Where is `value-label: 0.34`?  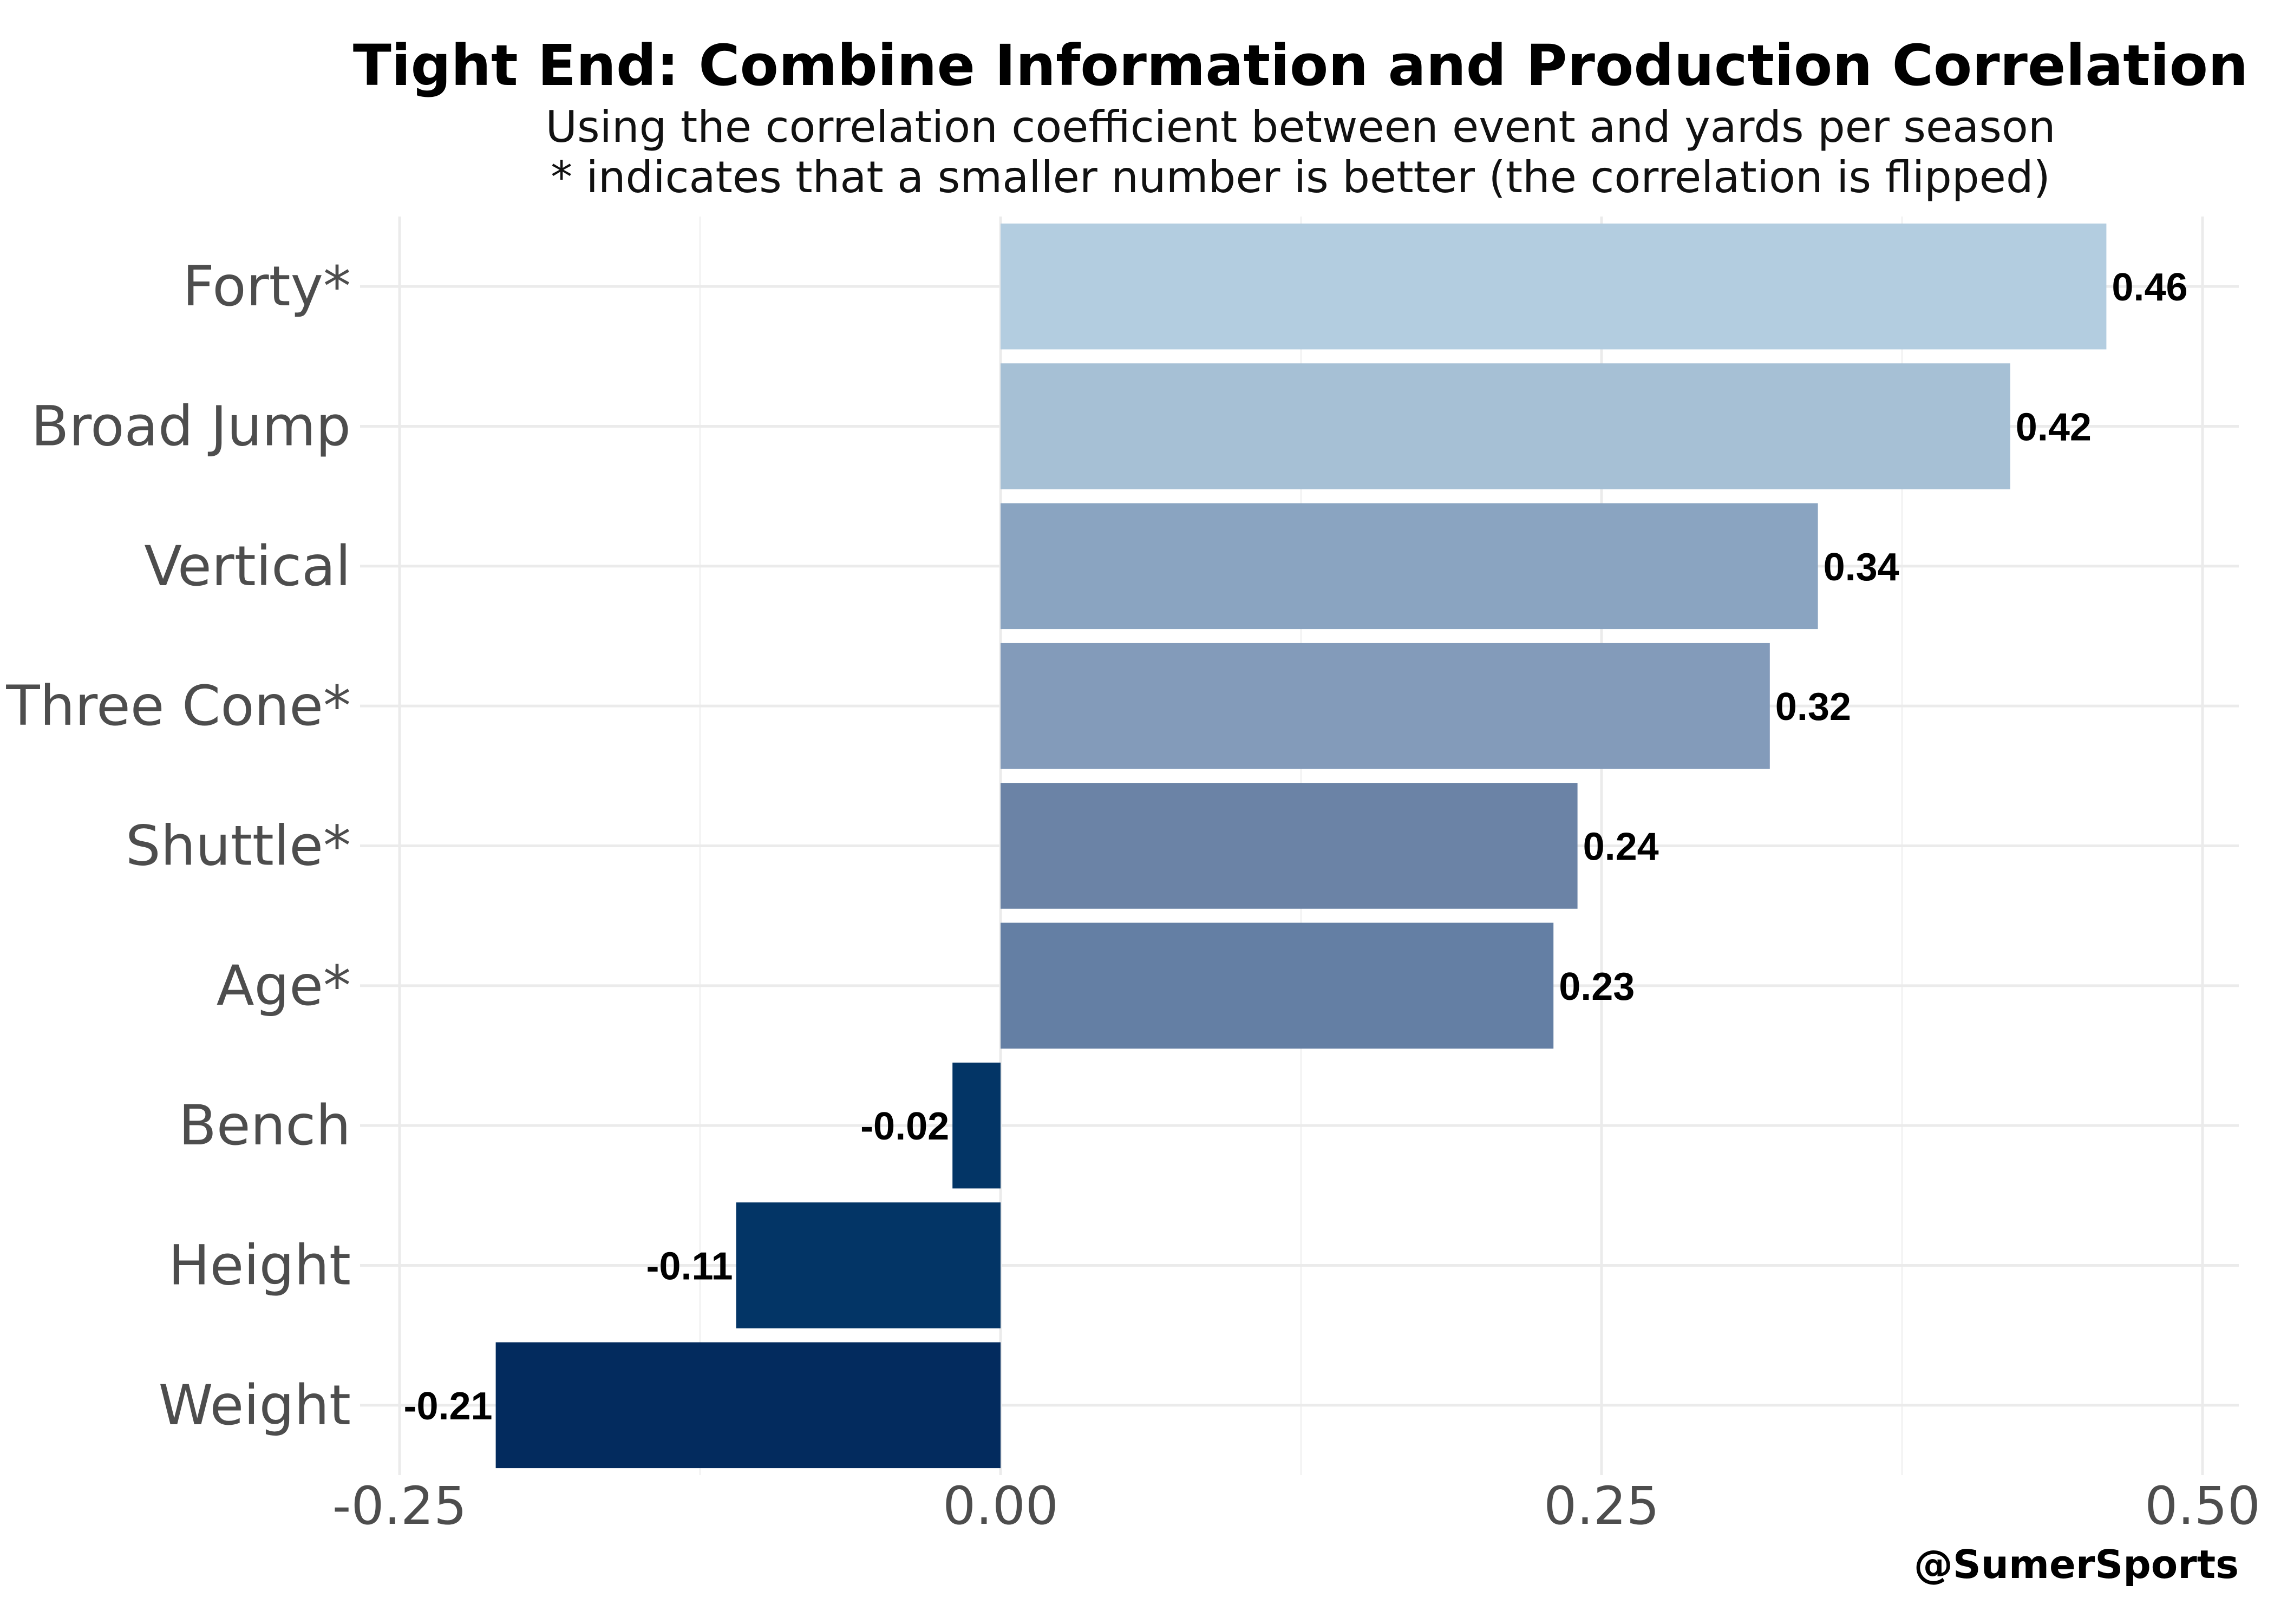
value-label: 0.34 is located at coordinates (1862, 567).